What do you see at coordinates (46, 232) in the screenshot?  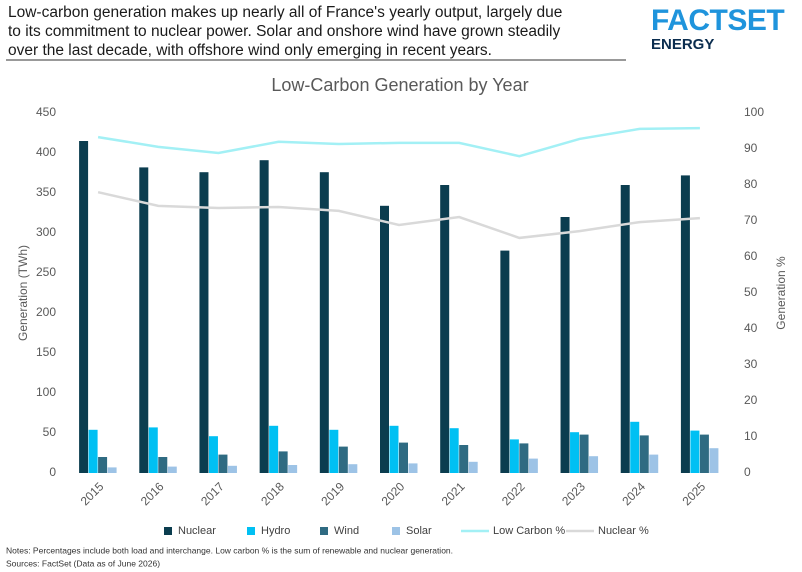 I see `y-tick-label: 300` at bounding box center [46, 232].